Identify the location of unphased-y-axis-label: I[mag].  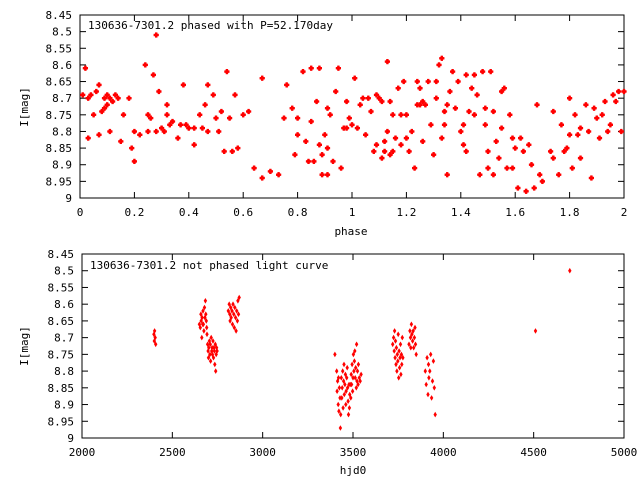
(24, 346).